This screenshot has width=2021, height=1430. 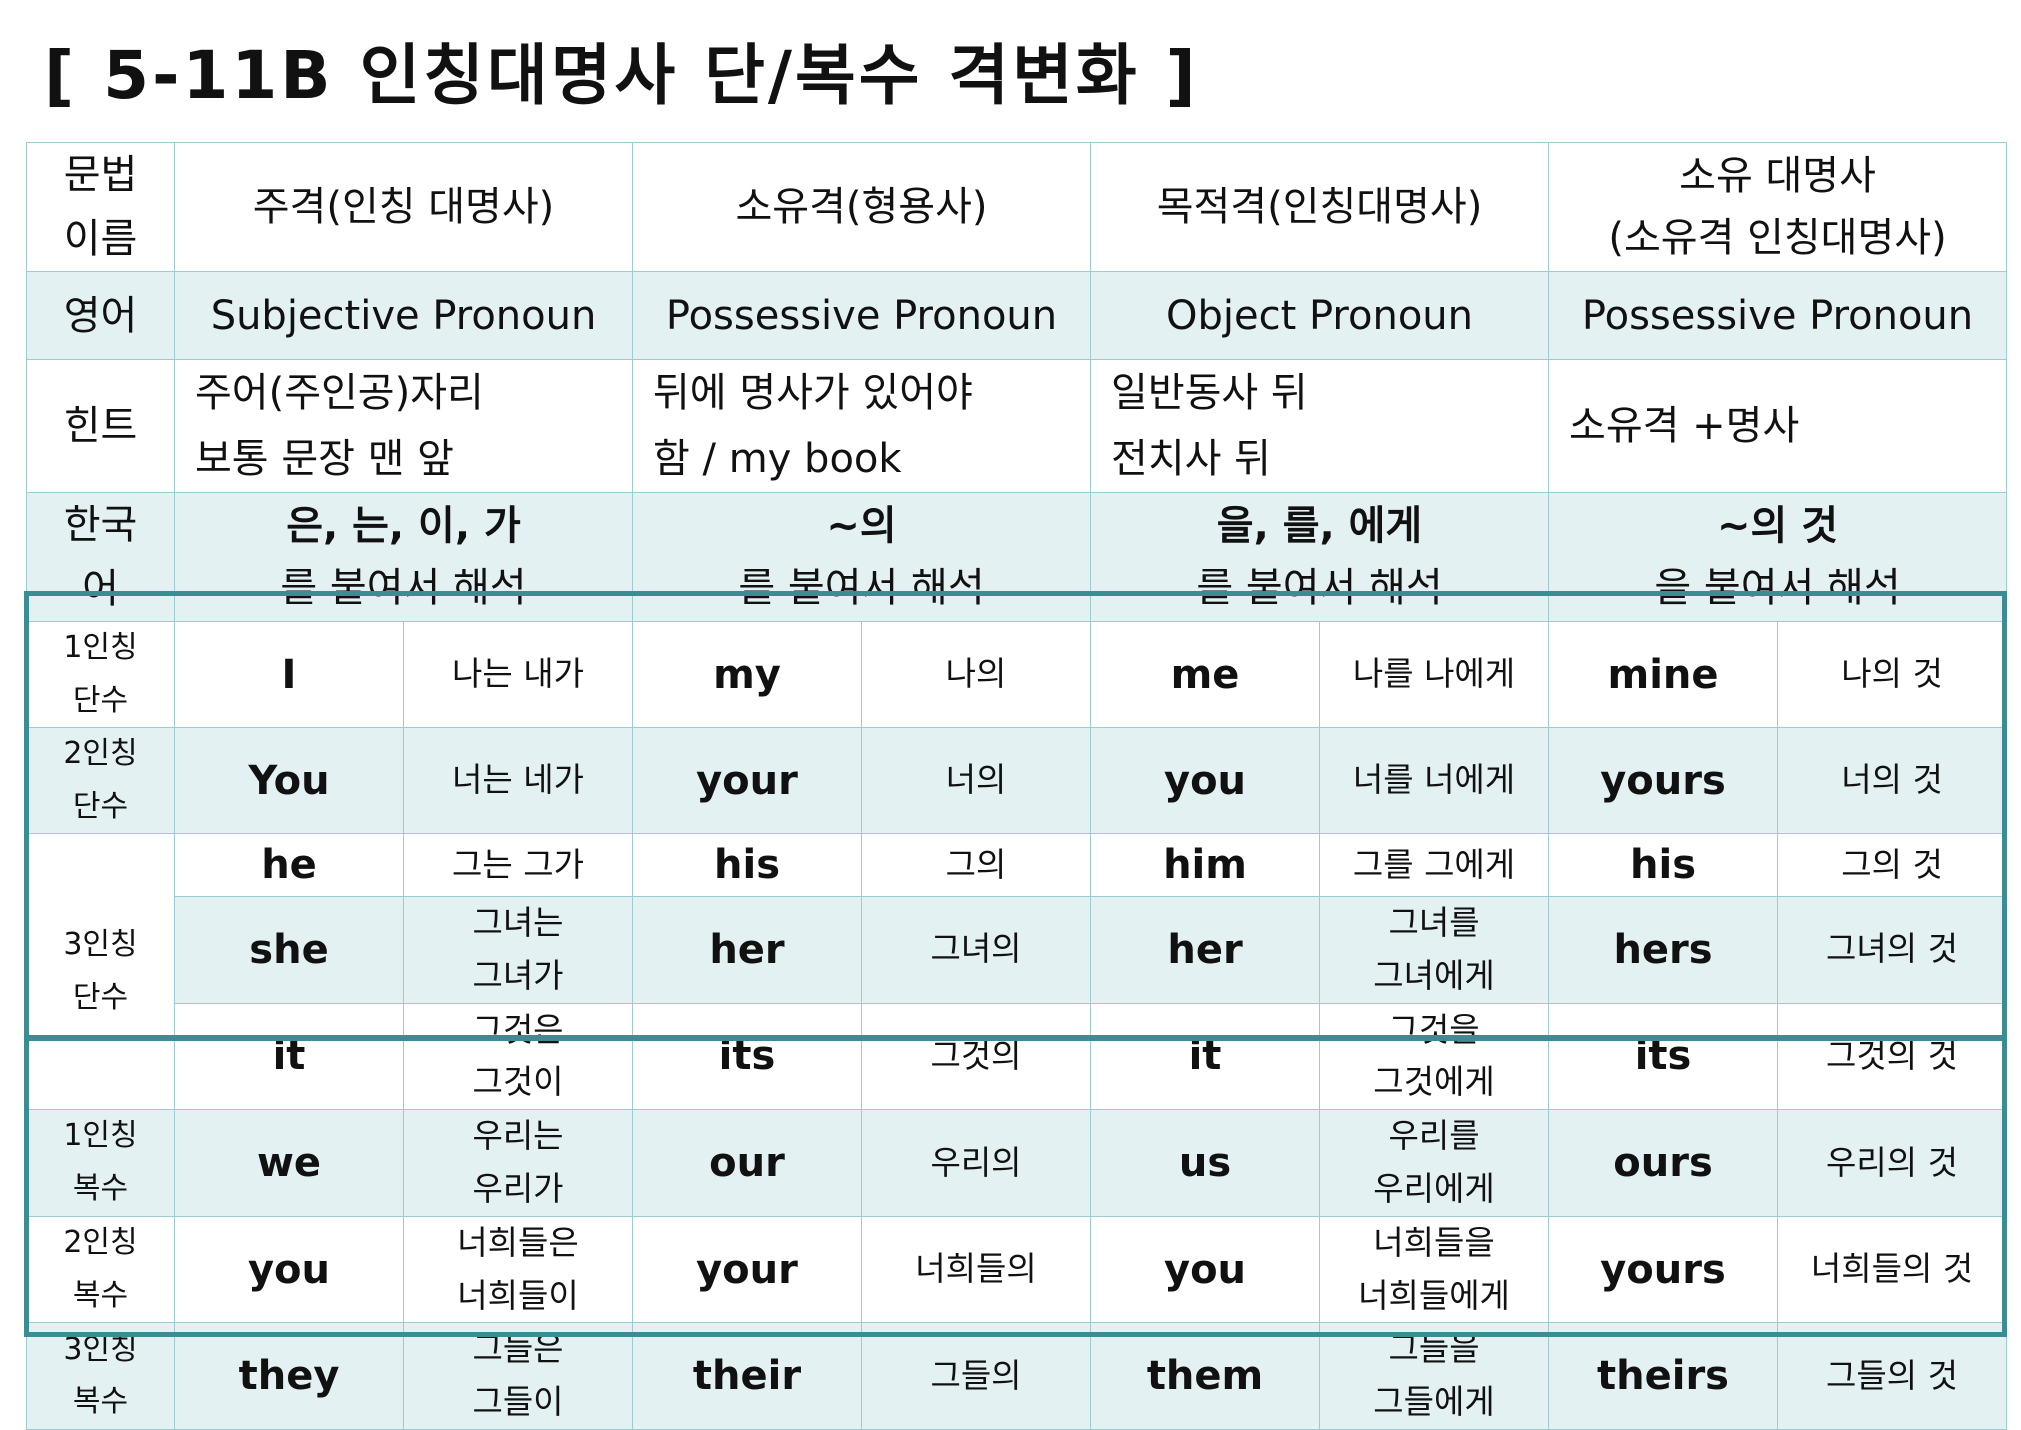 What do you see at coordinates (976, 780) in the screenshot?
I see `cell-possessive-meaning: 너의` at bounding box center [976, 780].